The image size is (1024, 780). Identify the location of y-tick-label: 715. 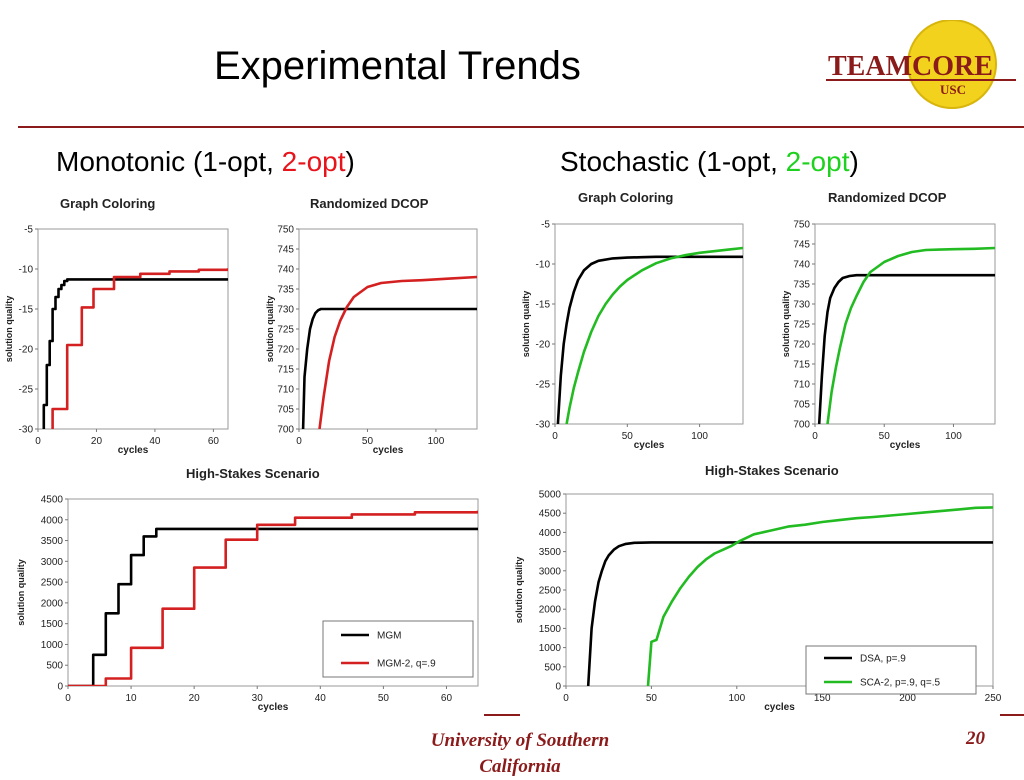
(801, 365).